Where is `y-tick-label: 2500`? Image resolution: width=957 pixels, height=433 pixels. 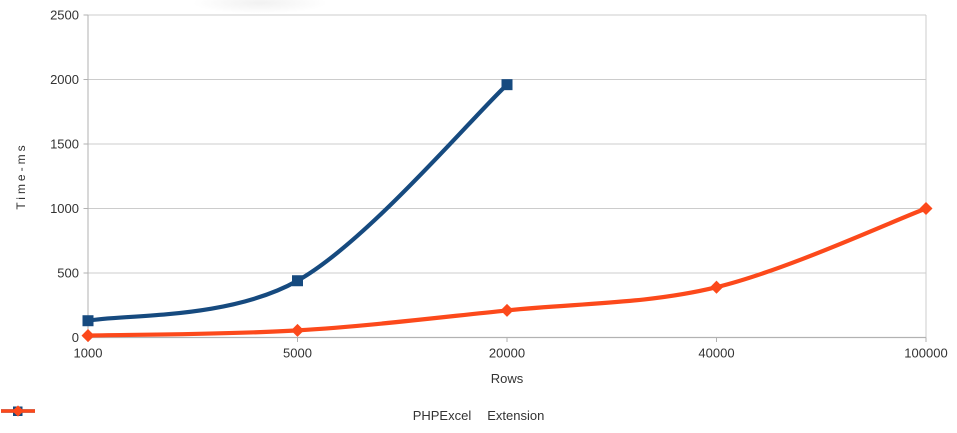 y-tick-label: 2500 is located at coordinates (64, 15).